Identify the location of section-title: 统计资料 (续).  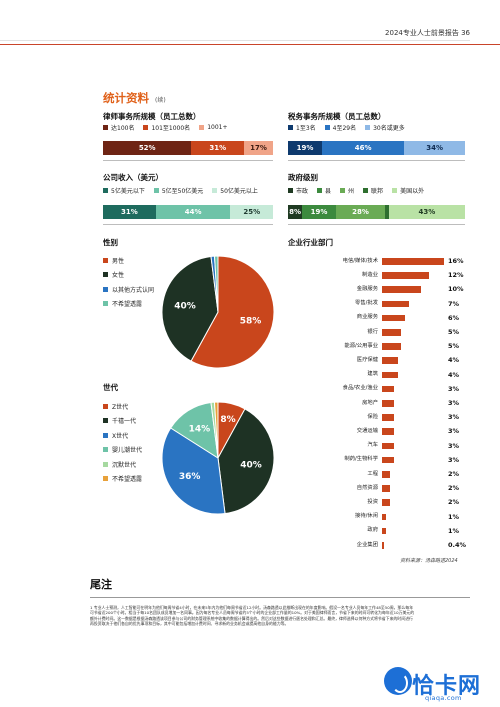
(134, 98).